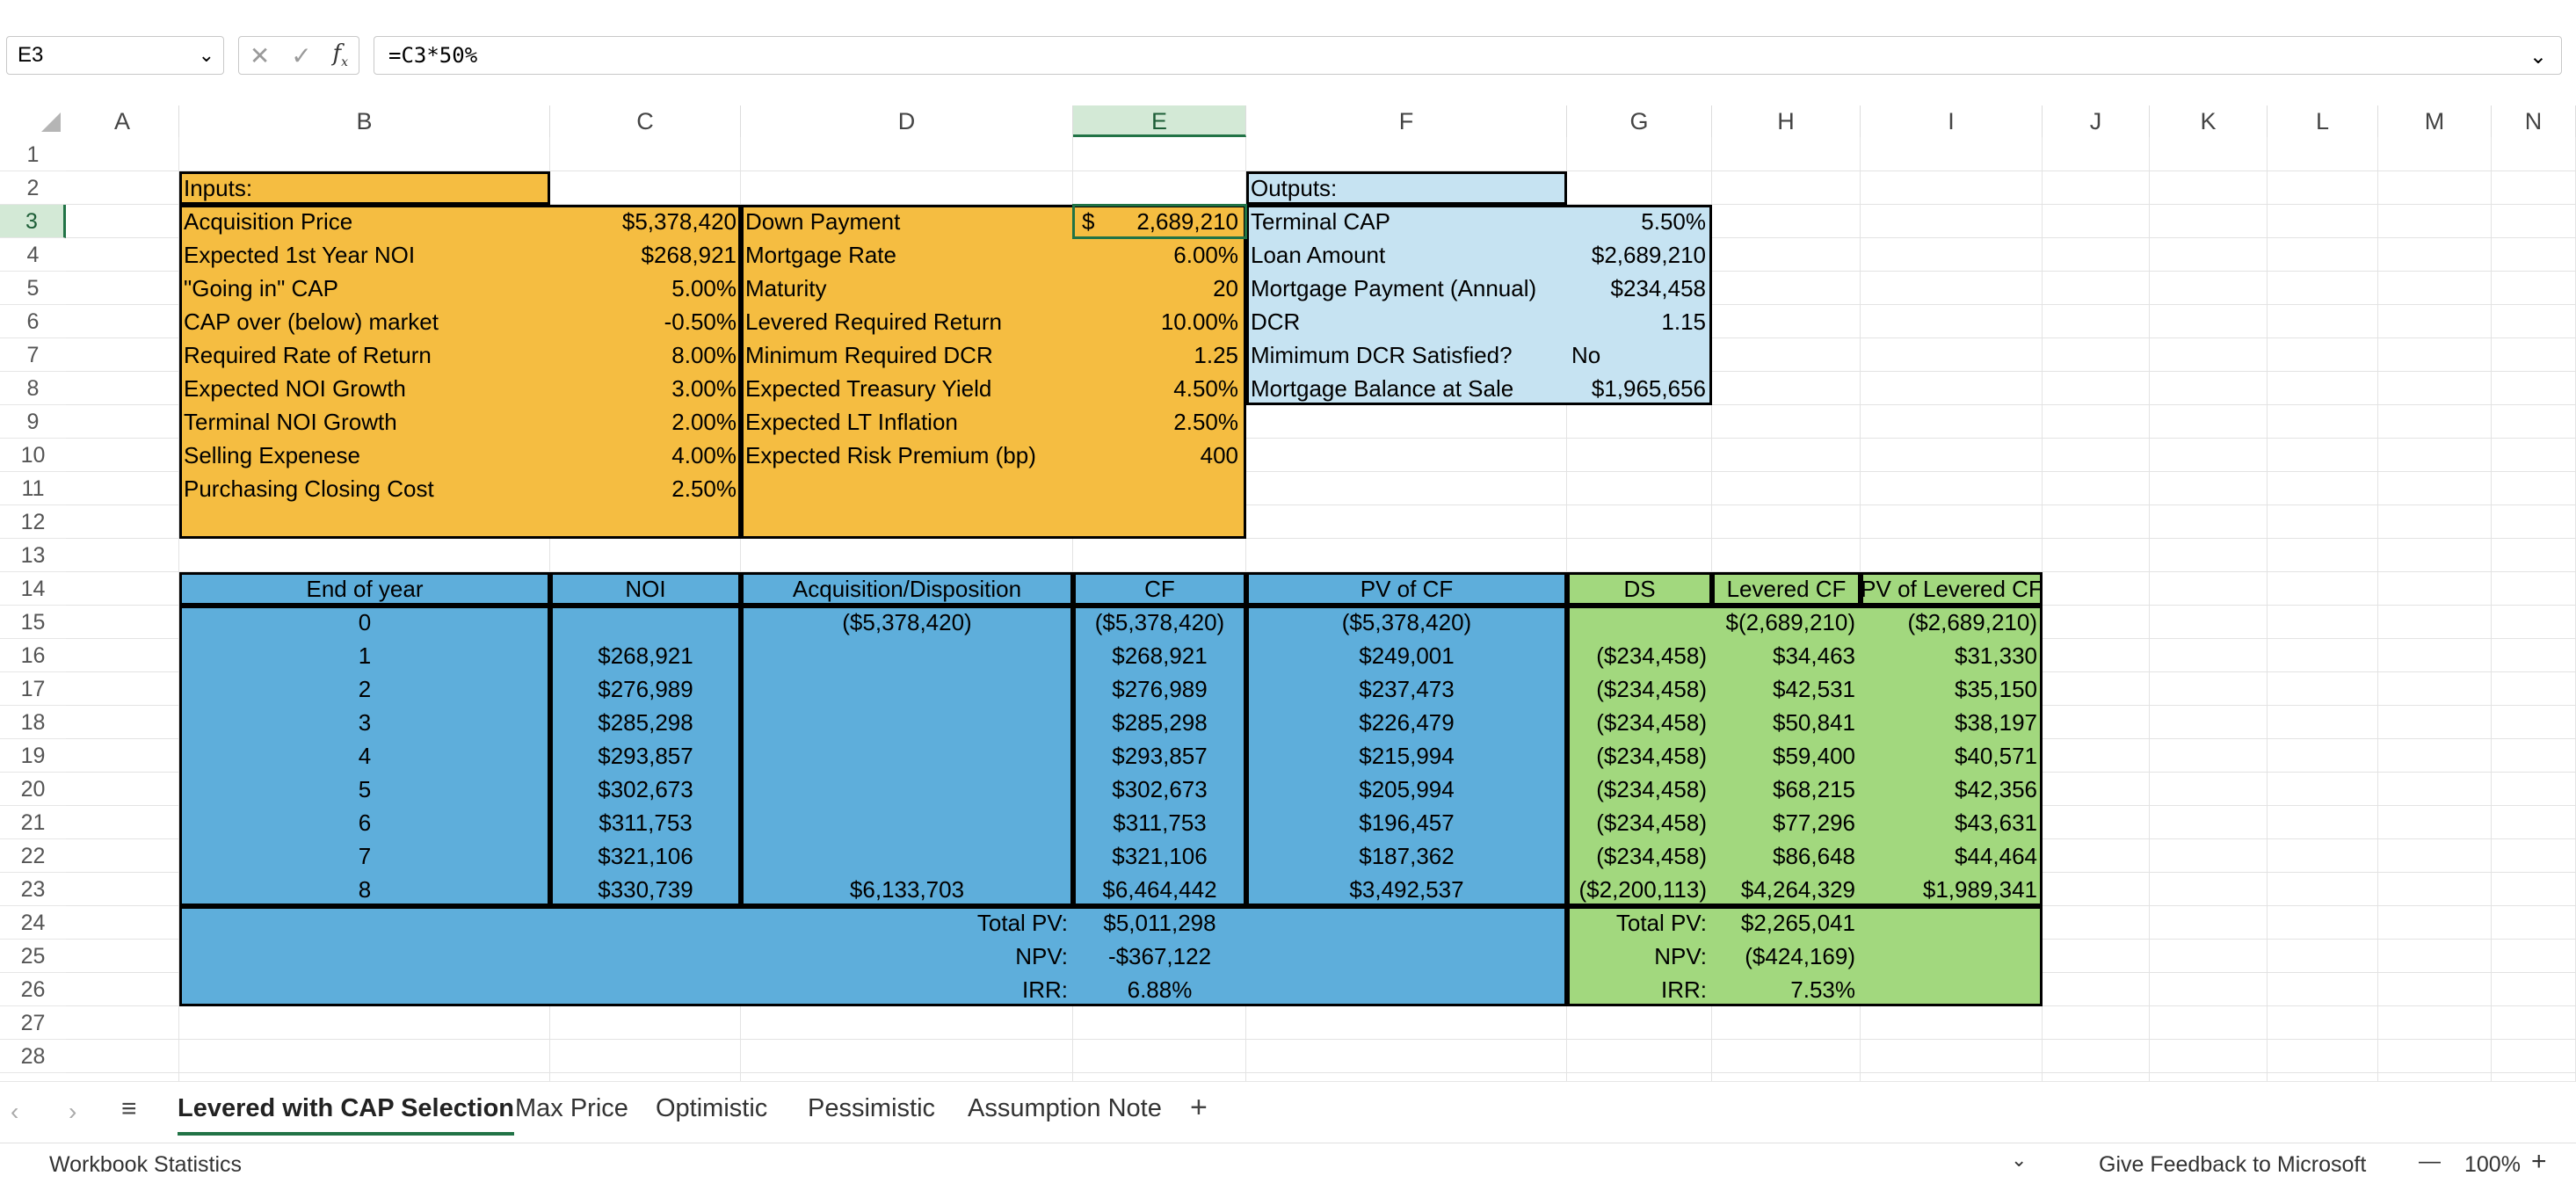  What do you see at coordinates (33, 388) in the screenshot?
I see `row-header-8: 8` at bounding box center [33, 388].